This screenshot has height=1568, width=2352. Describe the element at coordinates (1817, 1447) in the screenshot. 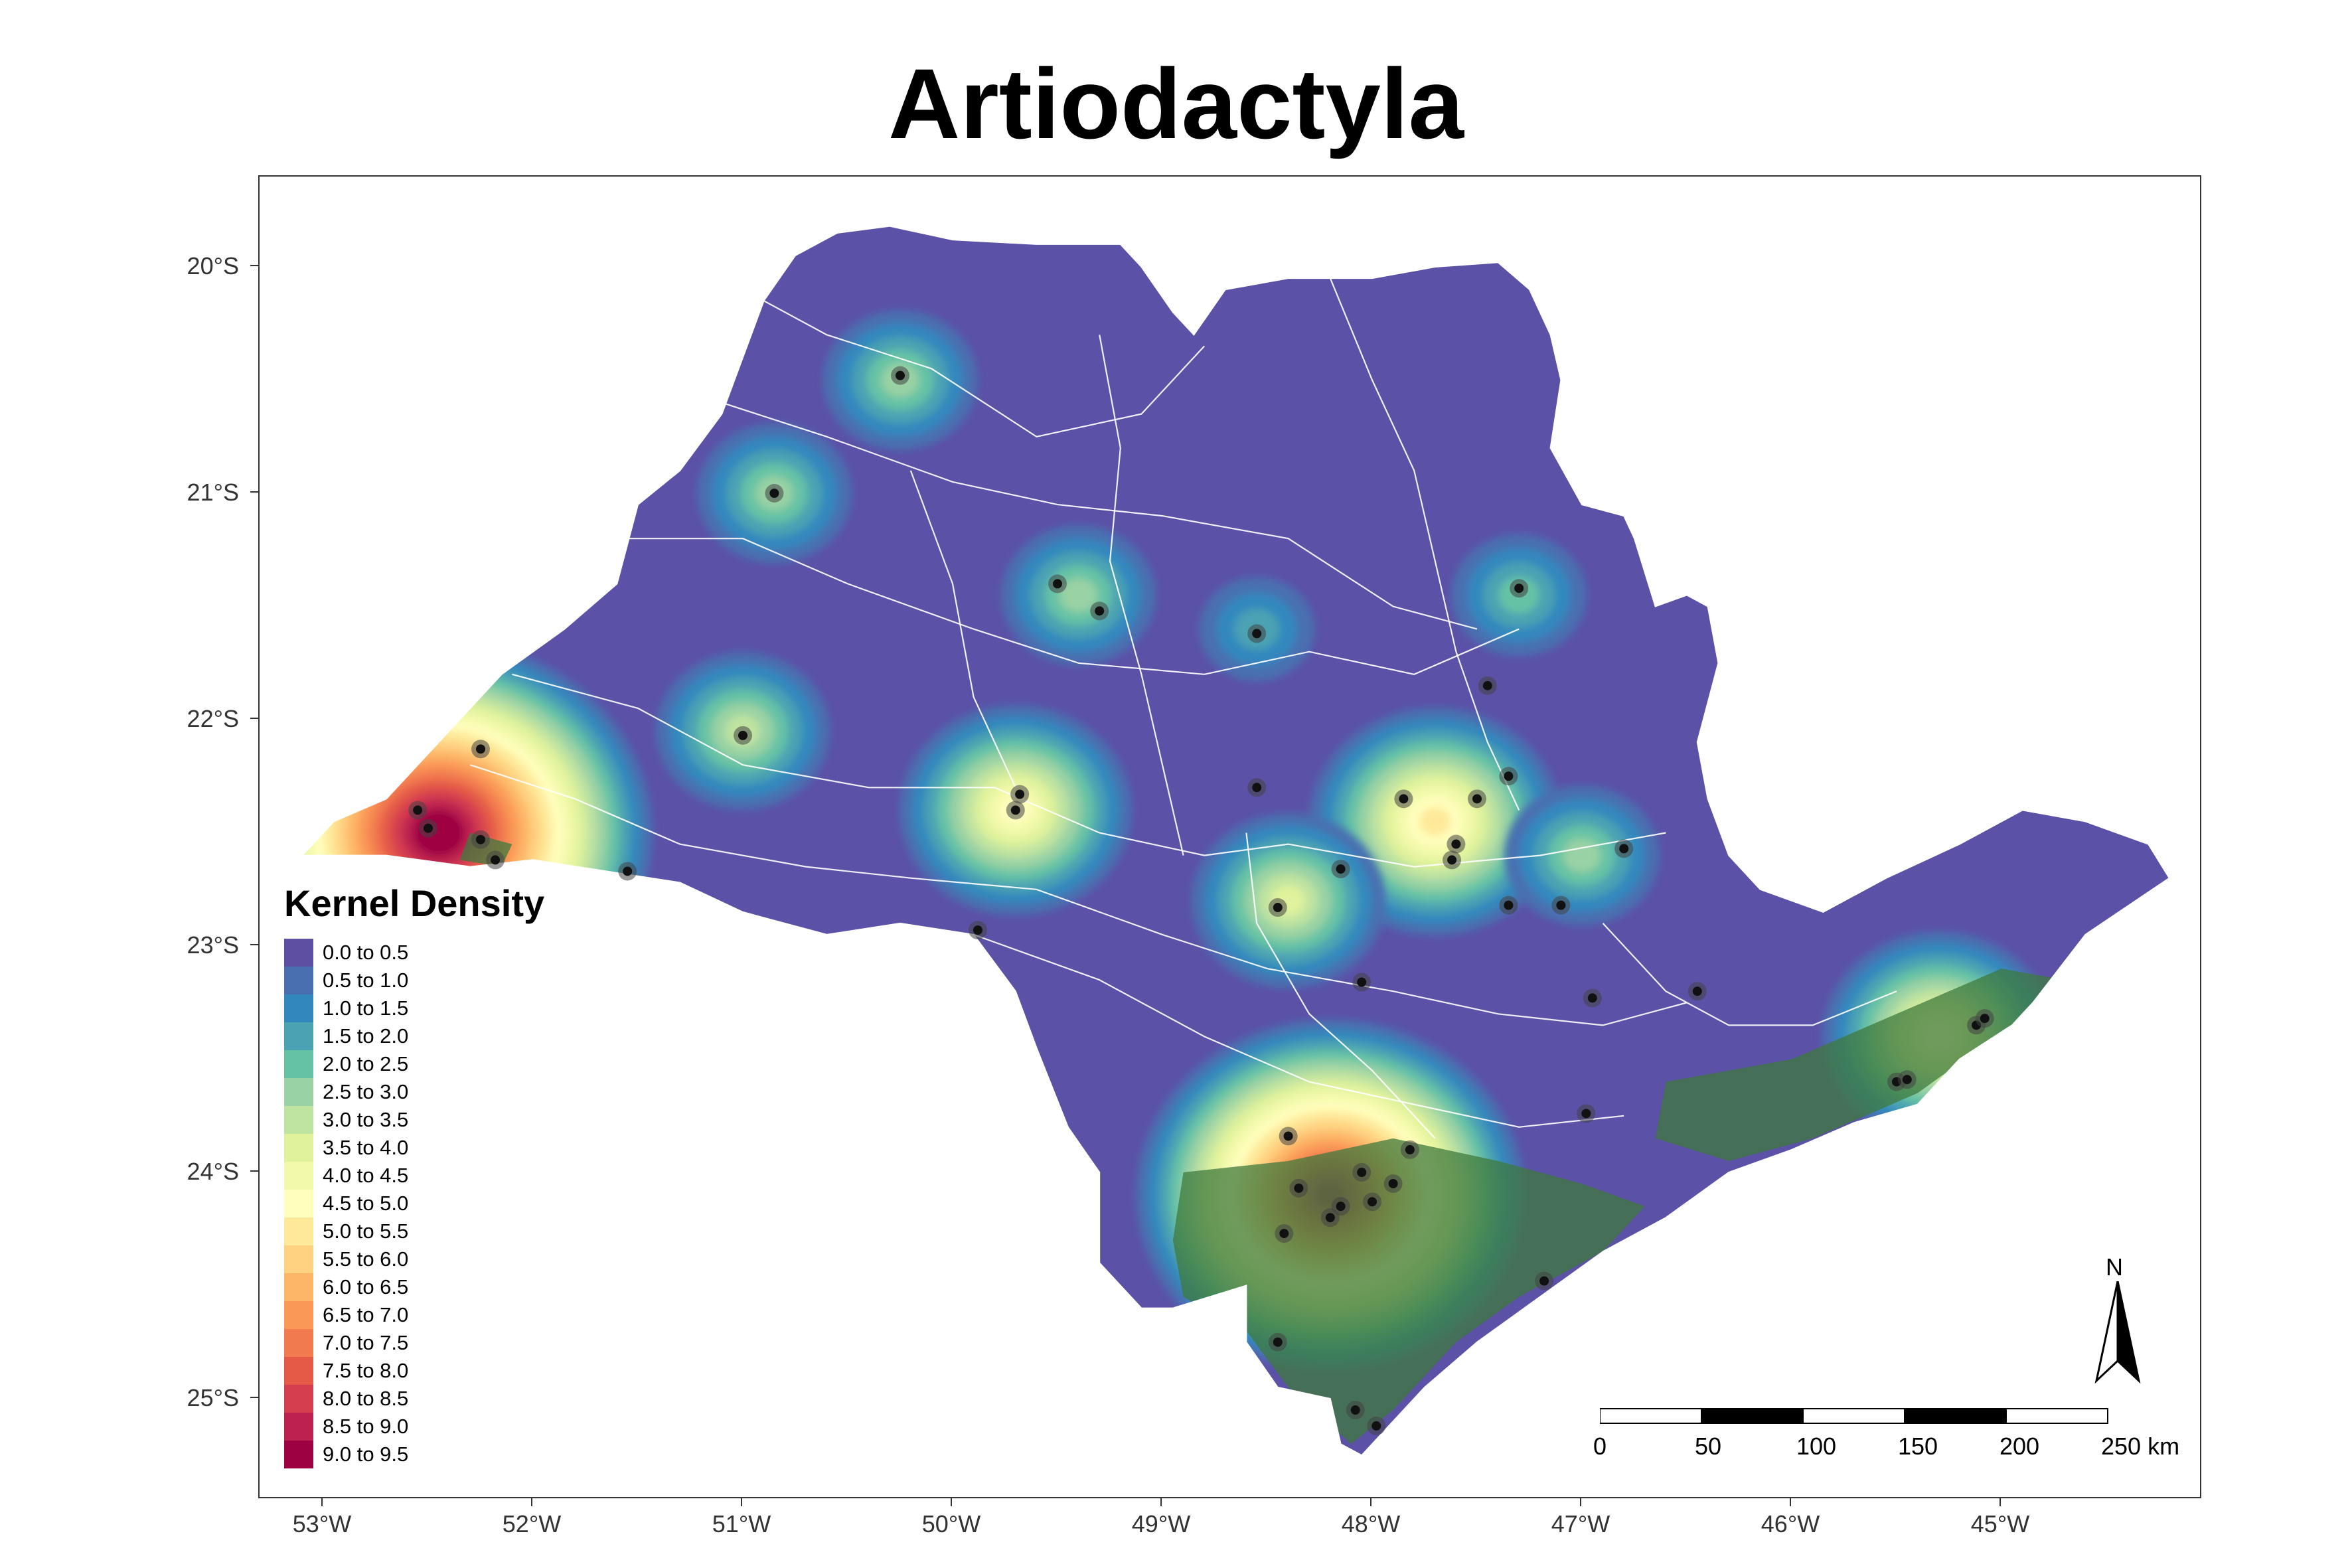

I see `scale-label: 100` at that location.